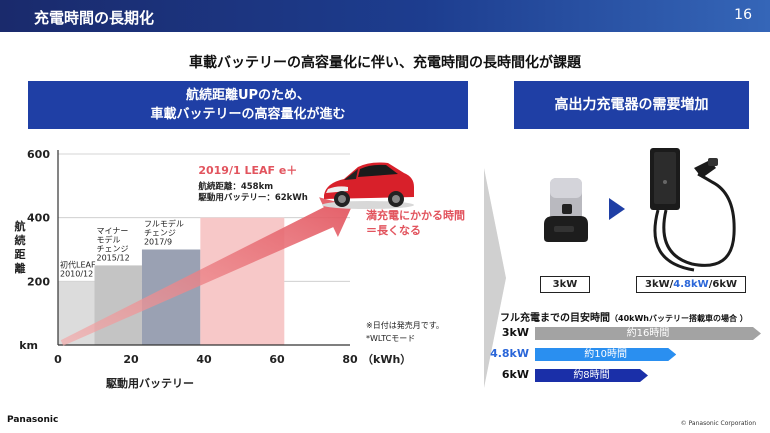 This screenshot has width=770, height=433. I want to click on x-axis-label: 駆動用バッテリー, so click(150, 383).